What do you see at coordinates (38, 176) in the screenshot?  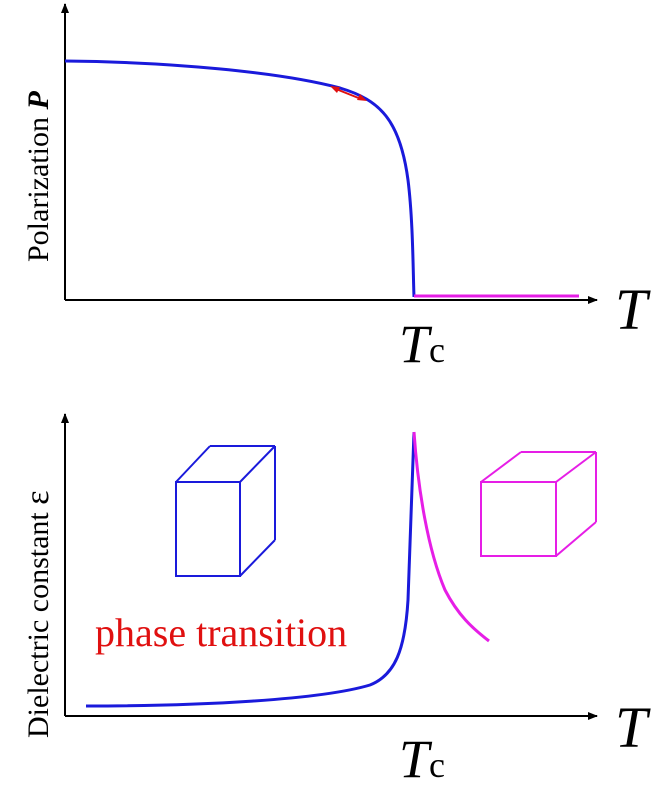 I see `top-y-axis-label: Polarization P` at bounding box center [38, 176].